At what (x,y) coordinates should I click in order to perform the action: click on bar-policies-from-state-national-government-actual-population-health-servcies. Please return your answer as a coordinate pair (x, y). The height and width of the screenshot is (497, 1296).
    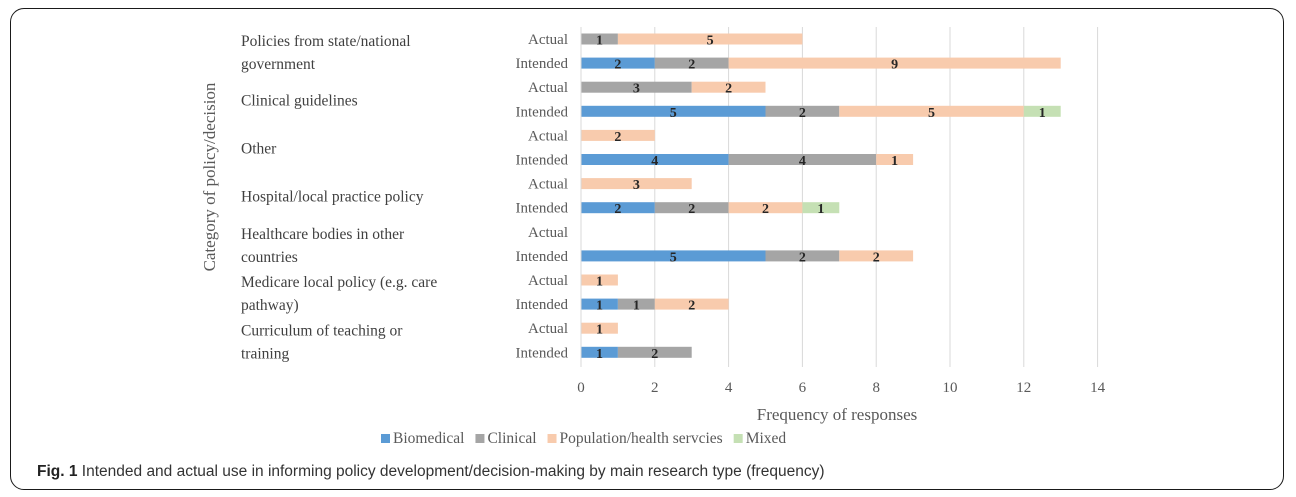
    Looking at the image, I should click on (710, 39).